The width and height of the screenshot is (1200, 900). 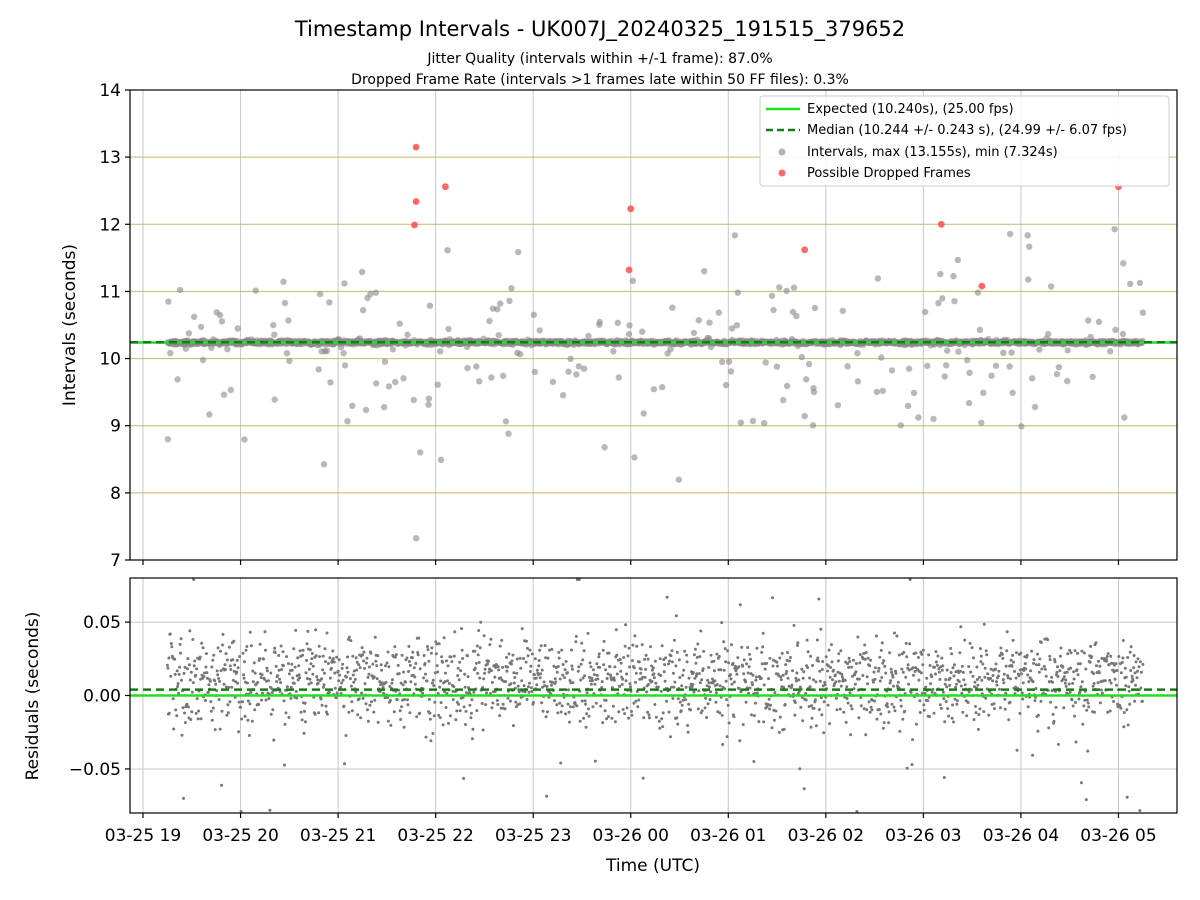 I want to click on x-tick-label: 03-26 03, so click(x=923, y=836).